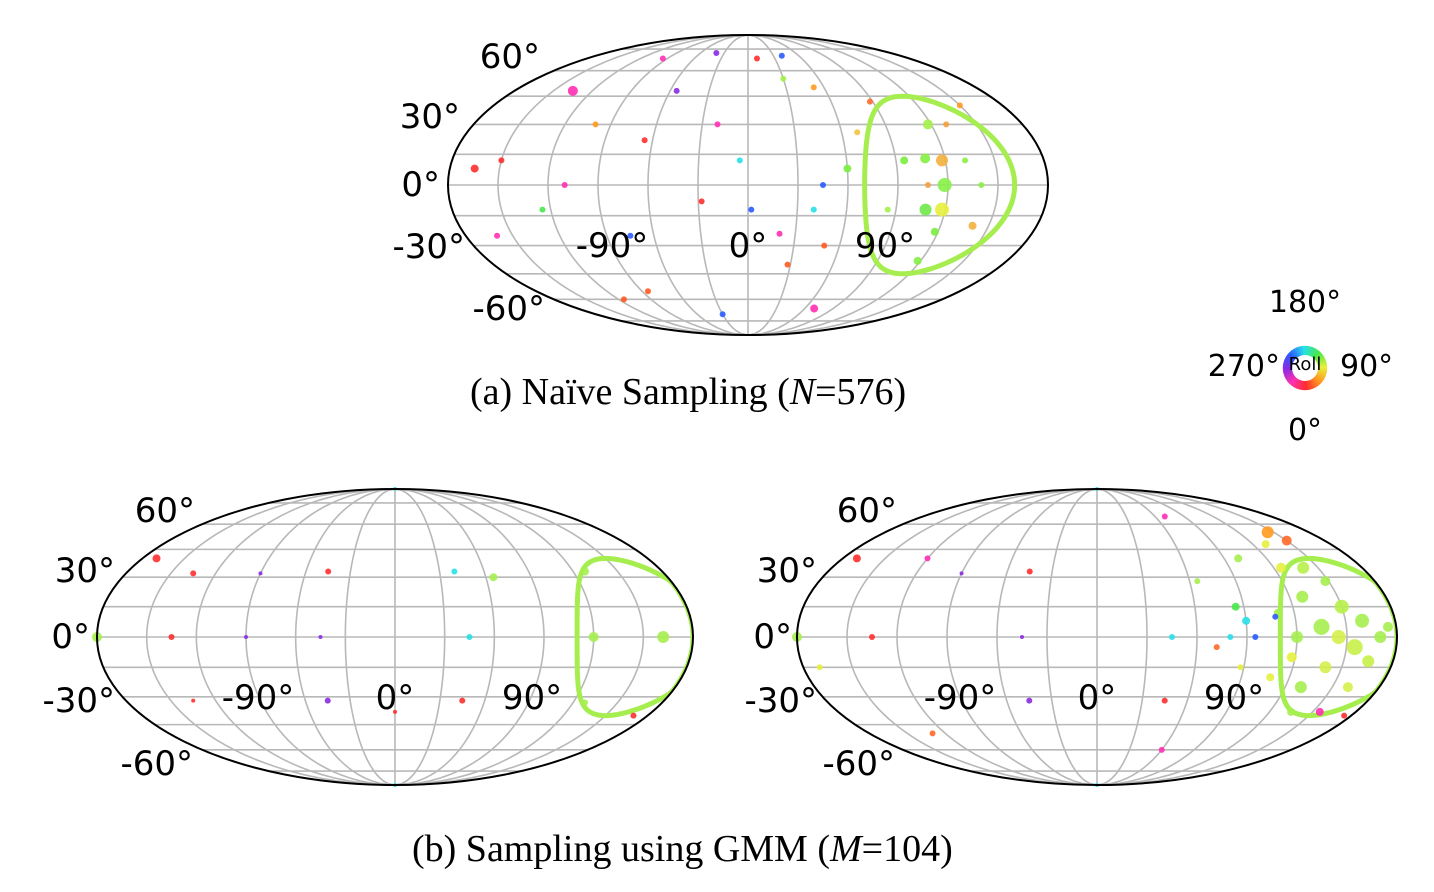 The height and width of the screenshot is (892, 1434). Describe the element at coordinates (1305, 302) in the screenshot. I see `roll-label-top: 180°` at that location.